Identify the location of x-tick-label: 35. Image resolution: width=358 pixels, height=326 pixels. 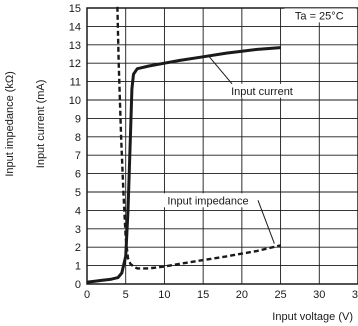
(355, 295).